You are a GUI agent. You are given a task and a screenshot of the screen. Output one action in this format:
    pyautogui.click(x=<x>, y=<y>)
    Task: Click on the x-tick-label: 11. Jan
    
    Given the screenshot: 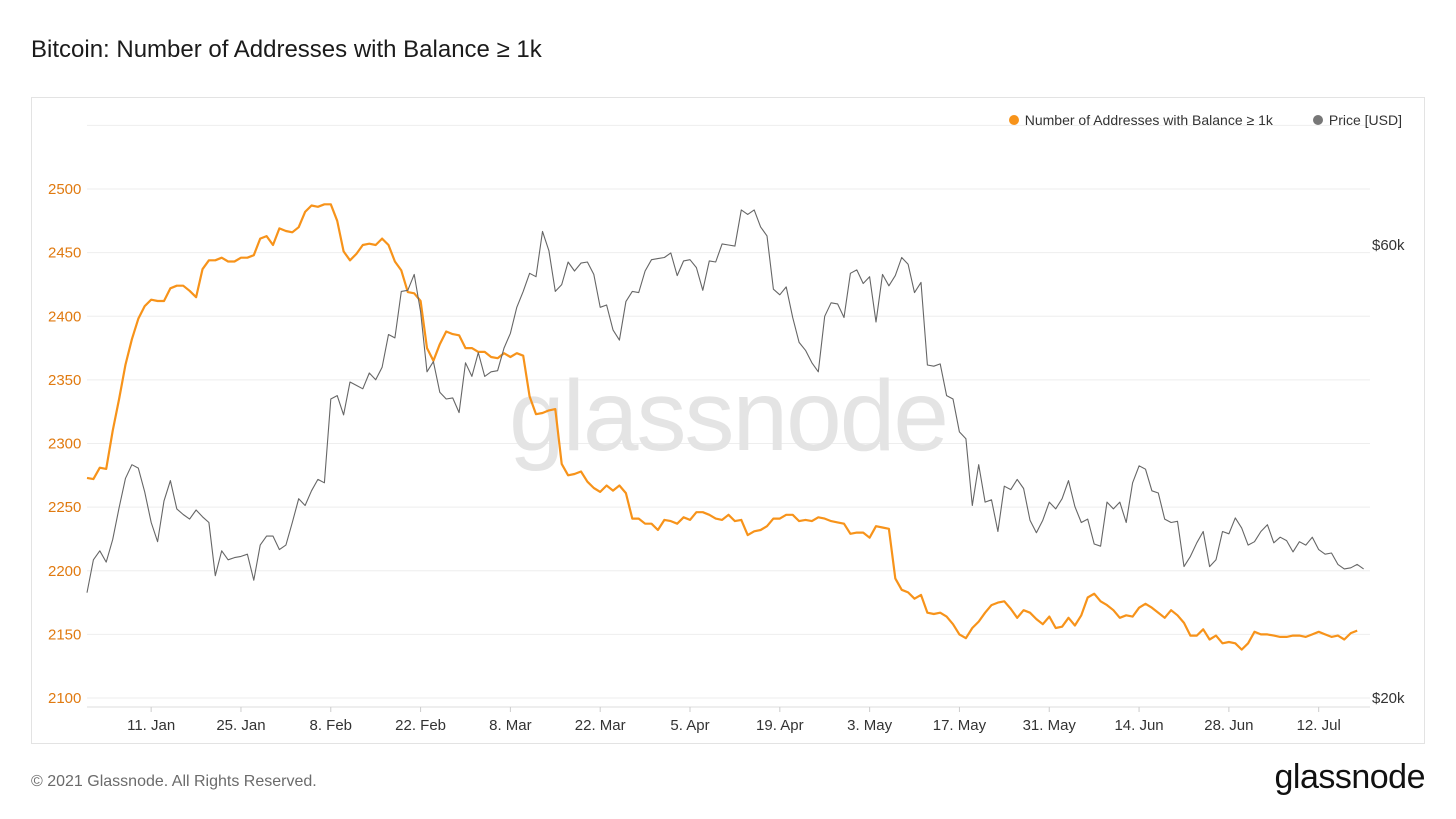 What is the action you would take?
    pyautogui.click(x=151, y=725)
    